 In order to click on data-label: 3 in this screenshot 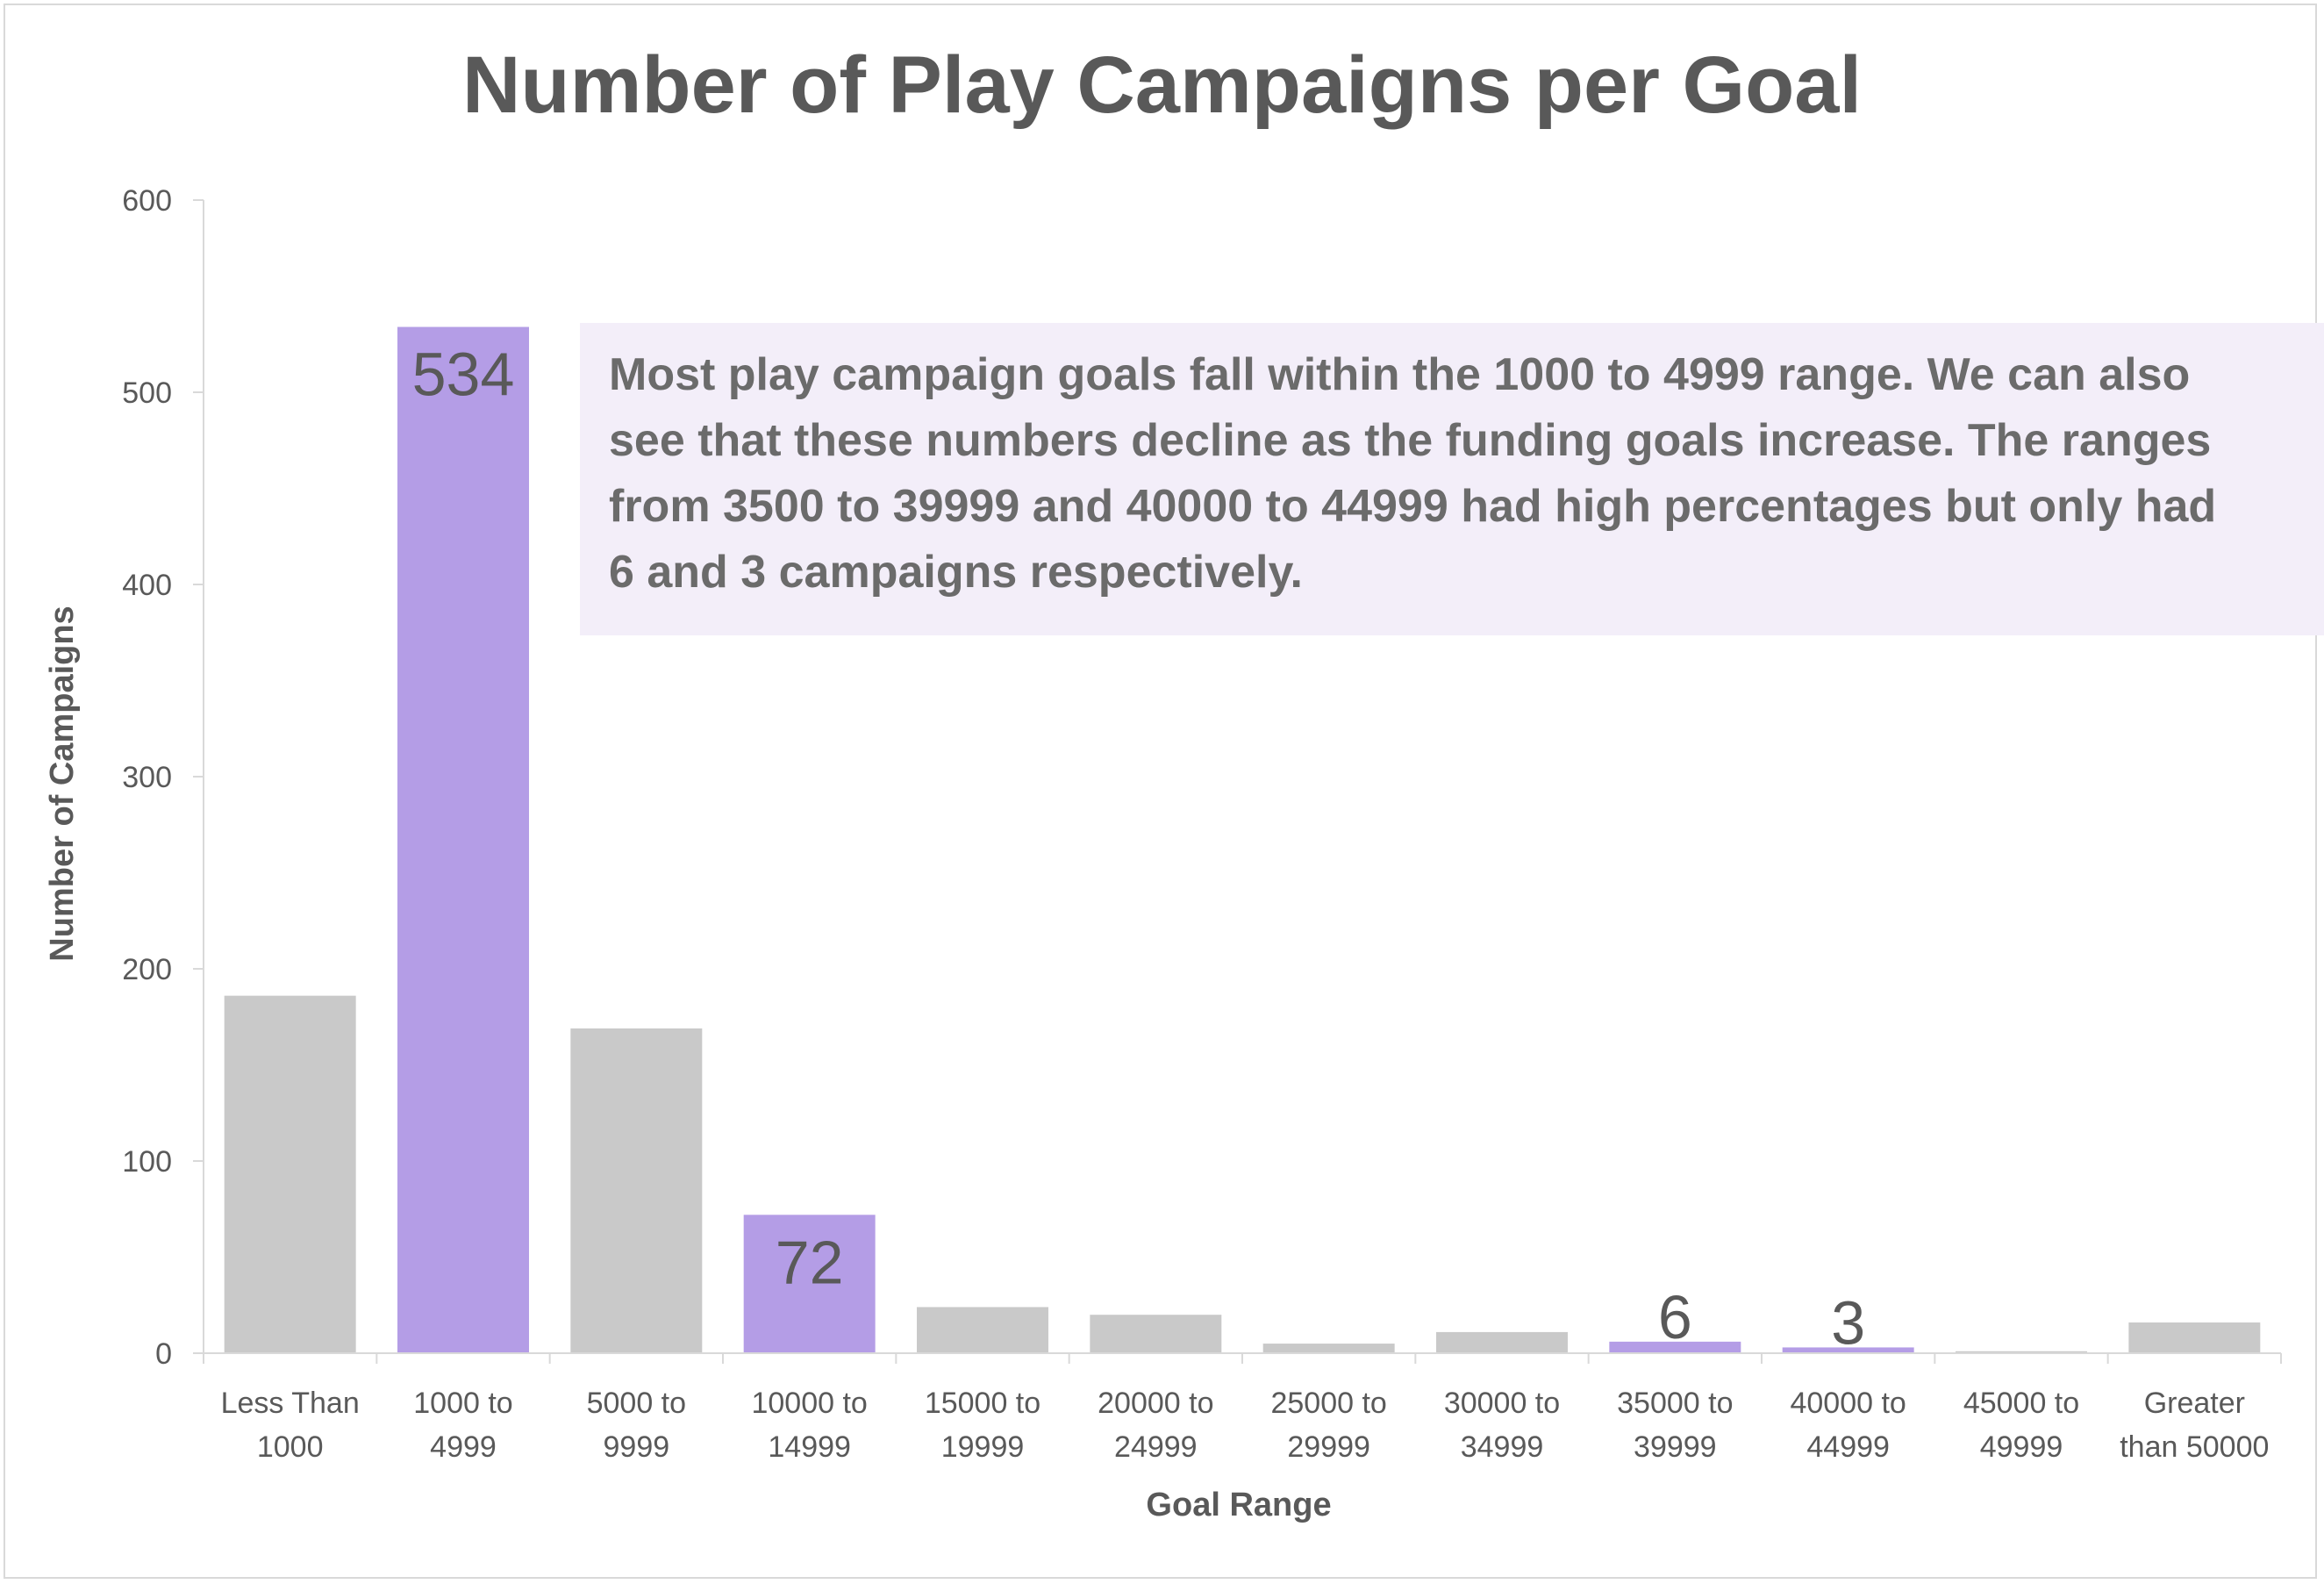, I will do `click(1848, 1322)`.